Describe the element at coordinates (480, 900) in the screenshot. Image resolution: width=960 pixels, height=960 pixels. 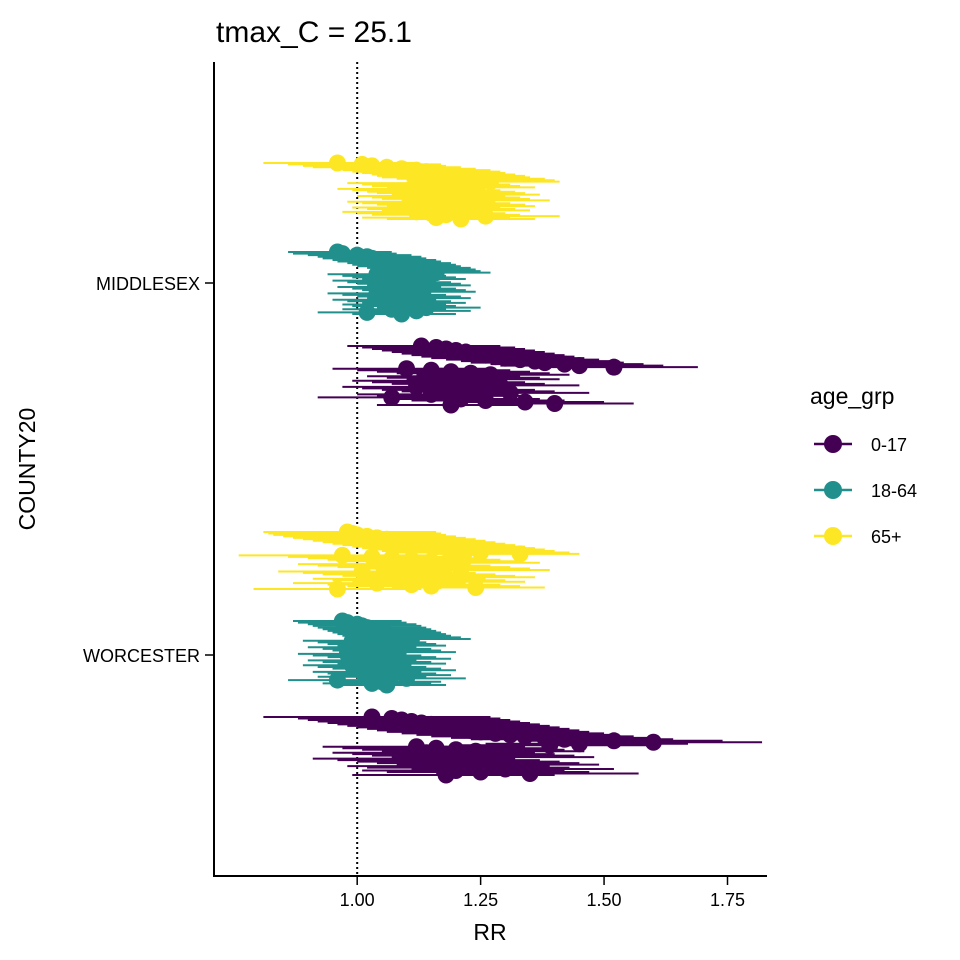
I see `x-tick-label: 1.25` at that location.